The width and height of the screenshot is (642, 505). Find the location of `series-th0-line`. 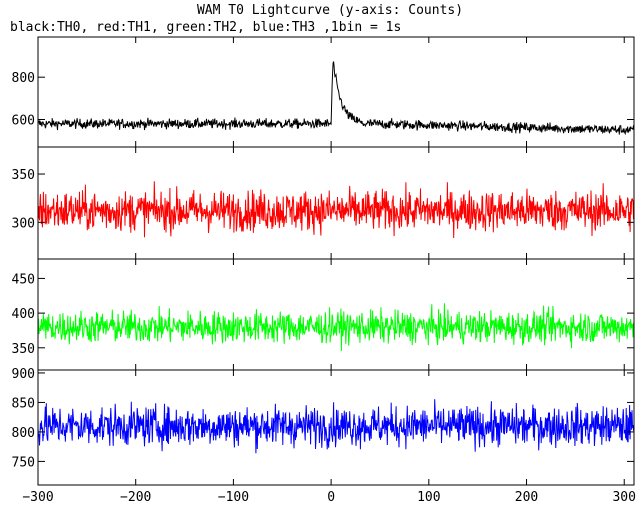

series-th0-line is located at coordinates (336, 98).